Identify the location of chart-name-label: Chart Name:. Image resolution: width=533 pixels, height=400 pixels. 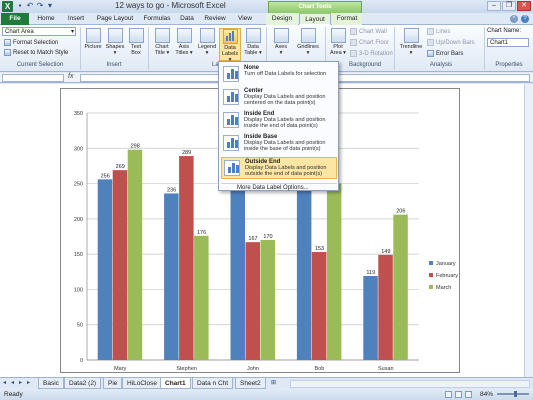
(504, 31).